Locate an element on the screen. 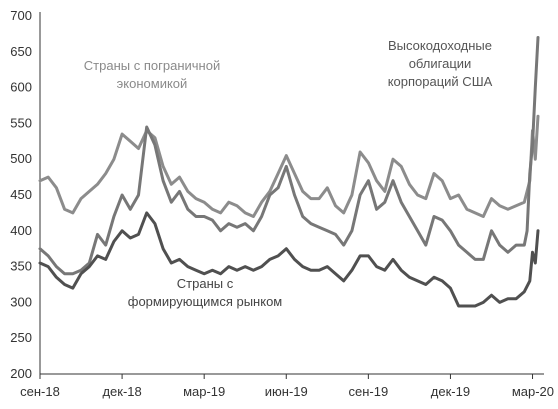  y-tick-label: 650 is located at coordinates (21, 51).